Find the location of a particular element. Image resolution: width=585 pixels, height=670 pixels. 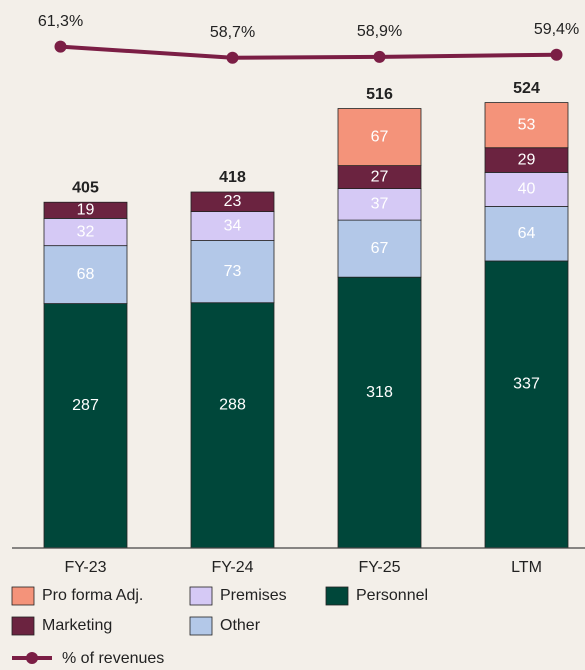

value-label: 34 is located at coordinates (233, 225).